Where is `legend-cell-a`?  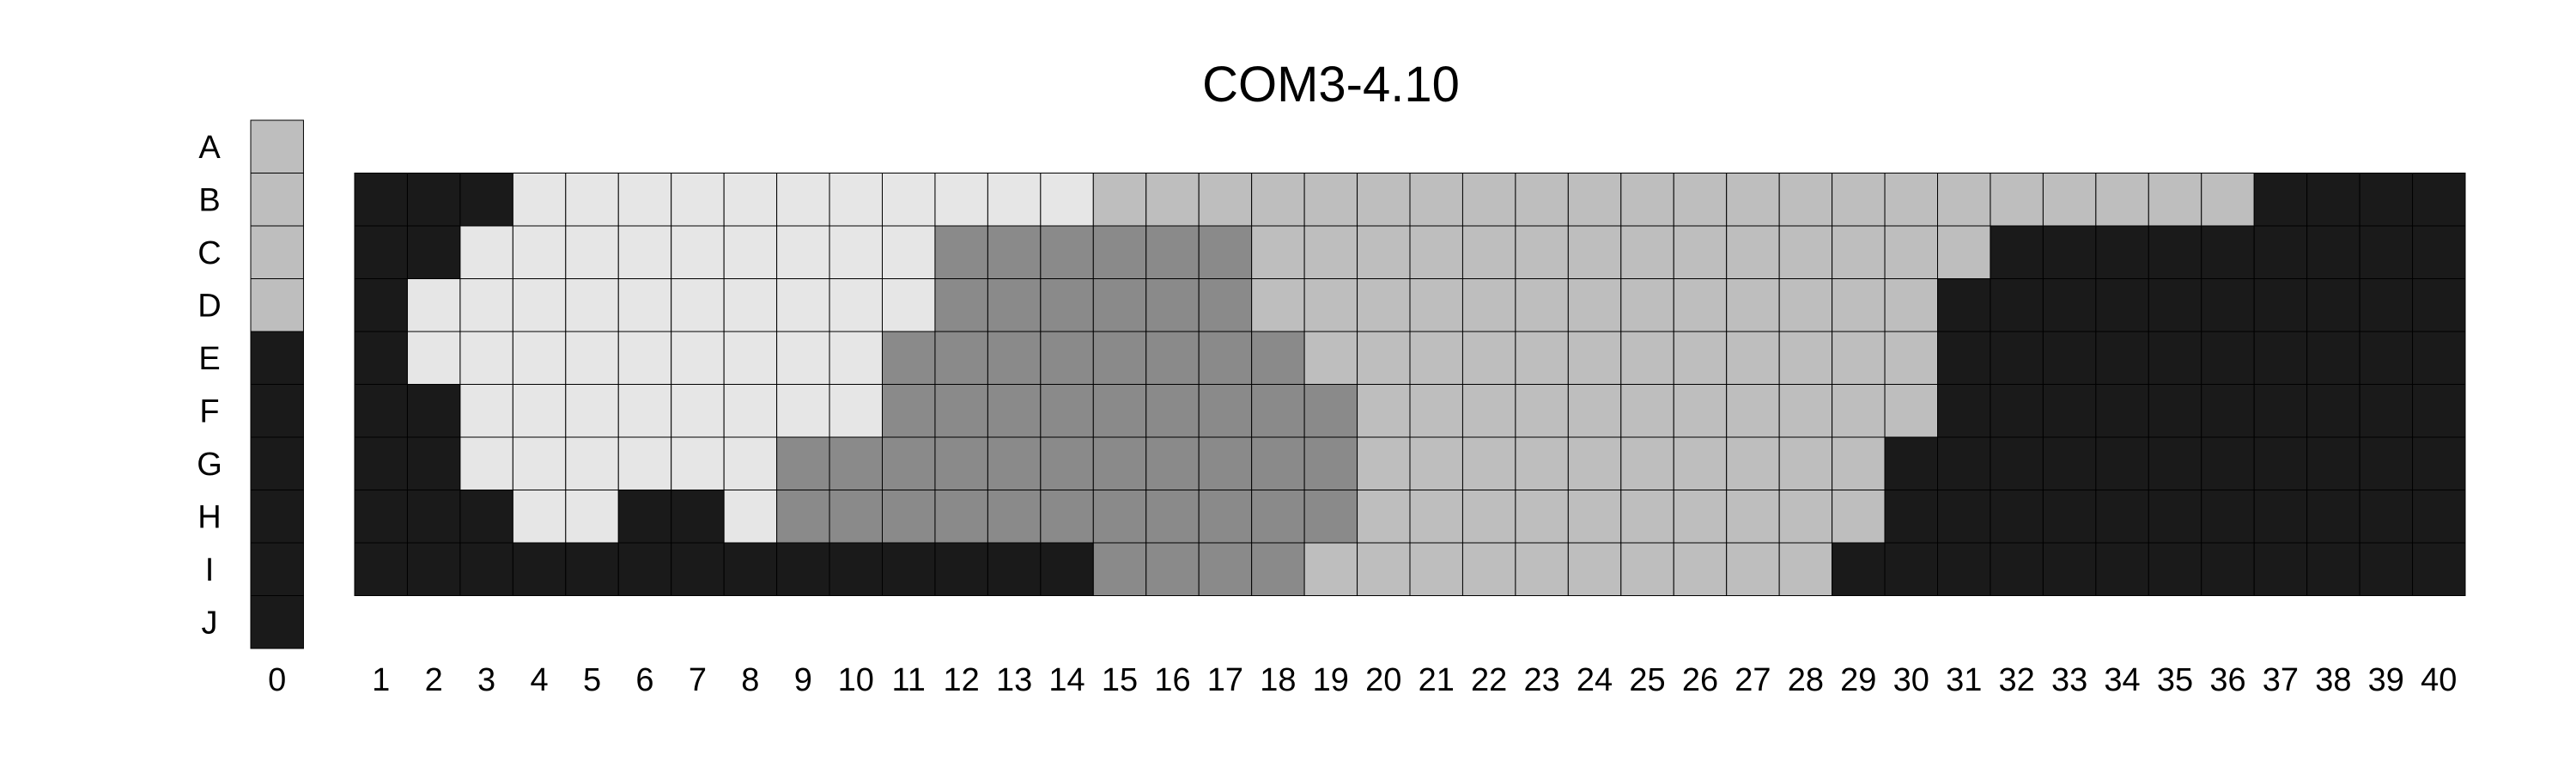 legend-cell-a is located at coordinates (277, 146).